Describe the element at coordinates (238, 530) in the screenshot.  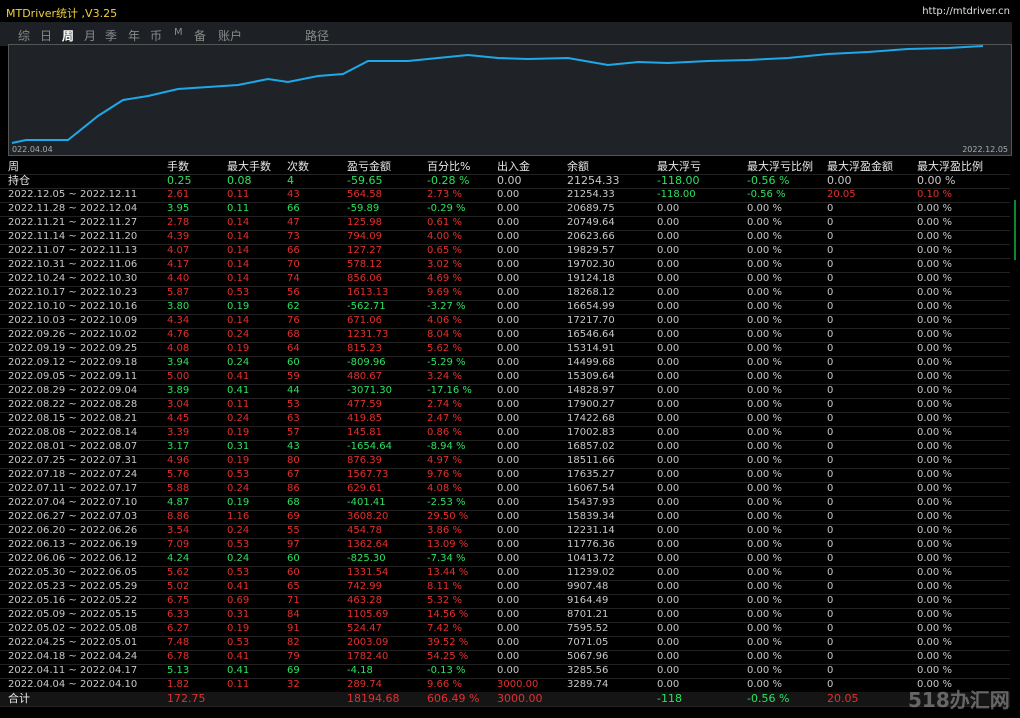
I see `table-cell: 0.24` at that location.